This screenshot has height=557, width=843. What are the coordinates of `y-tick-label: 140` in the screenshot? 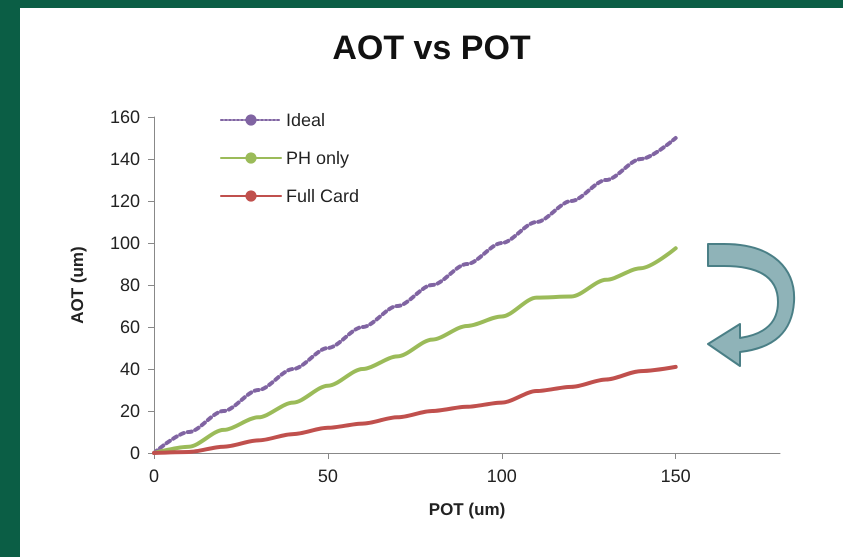 It's located at (125, 159).